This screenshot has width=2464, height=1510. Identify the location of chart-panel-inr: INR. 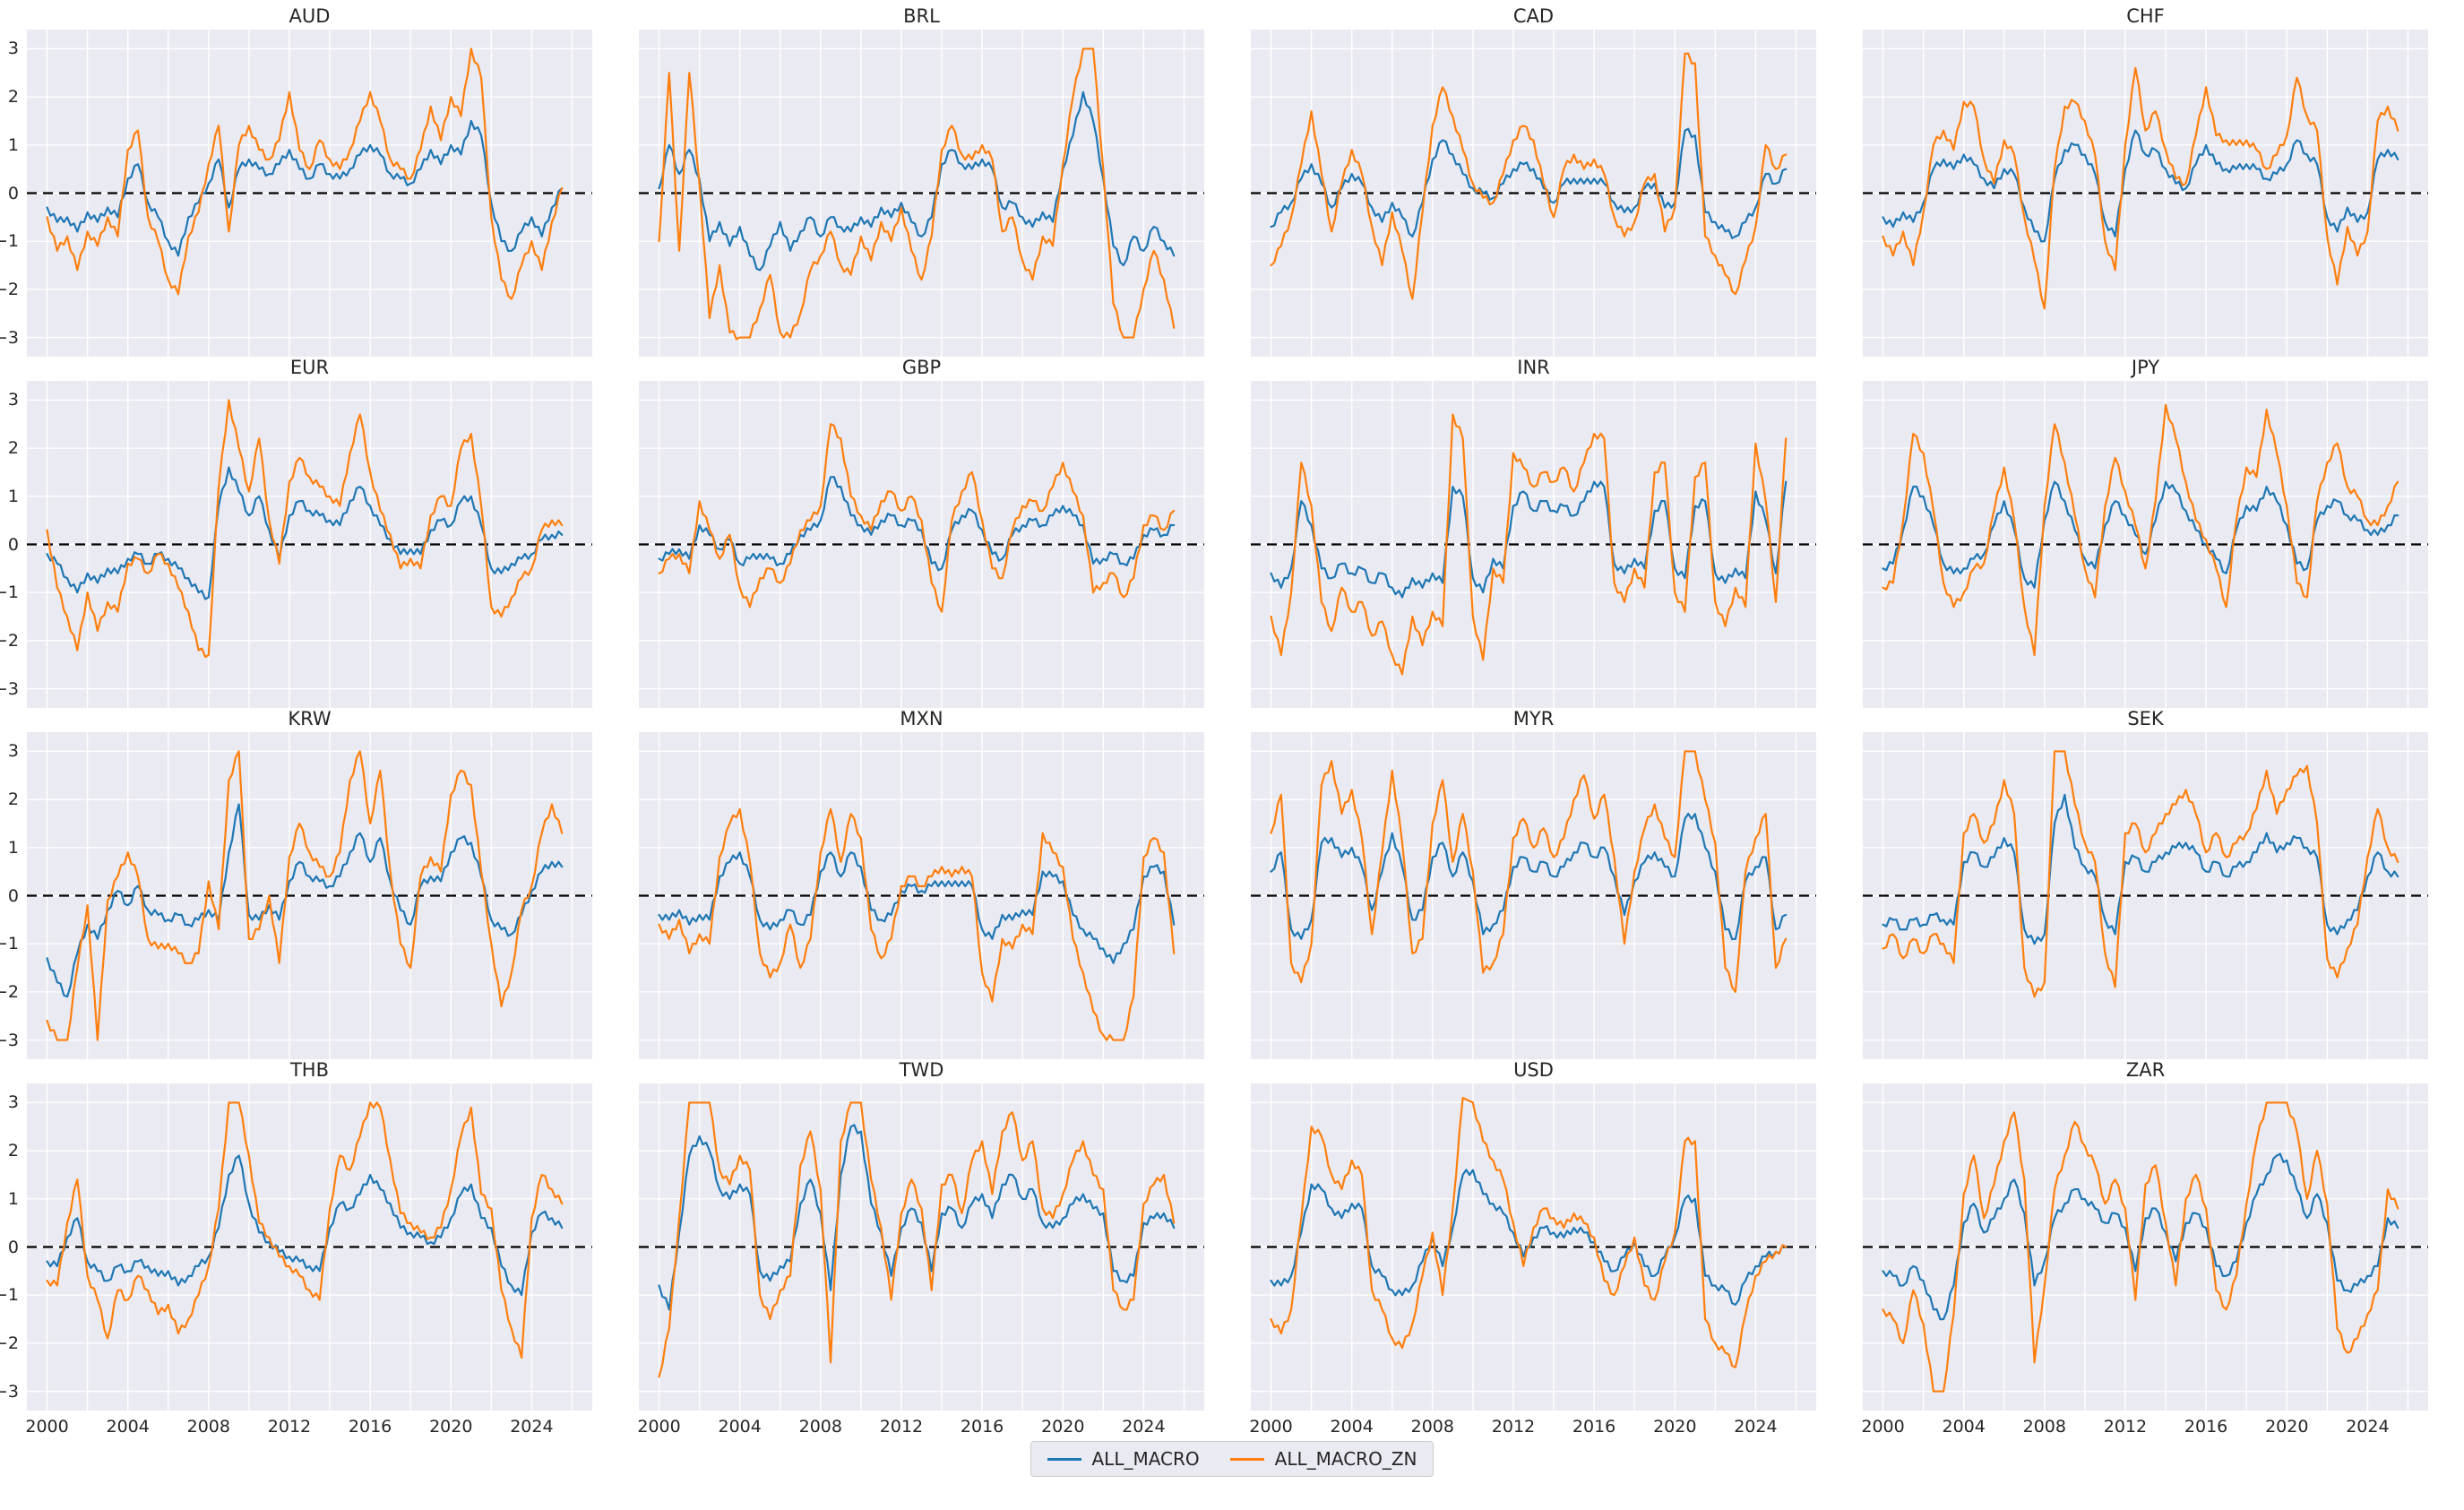
(1533, 532).